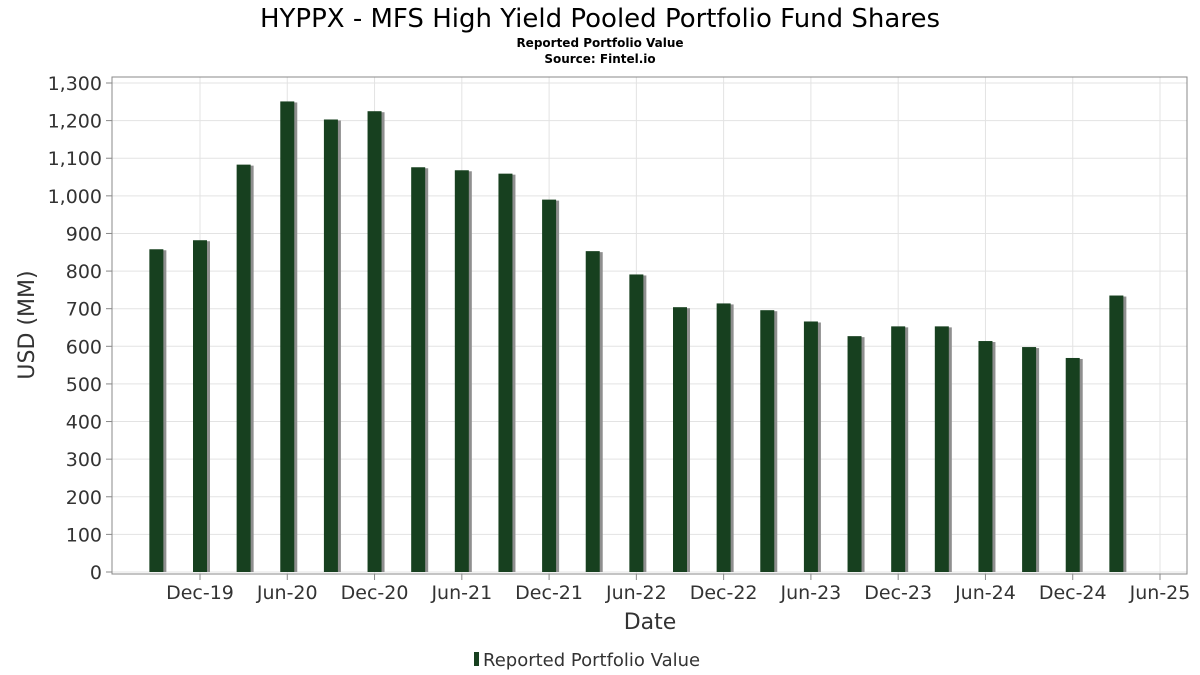 The width and height of the screenshot is (1200, 675). What do you see at coordinates (27, 324) in the screenshot?
I see `y-axis-label: USD (MM)` at bounding box center [27, 324].